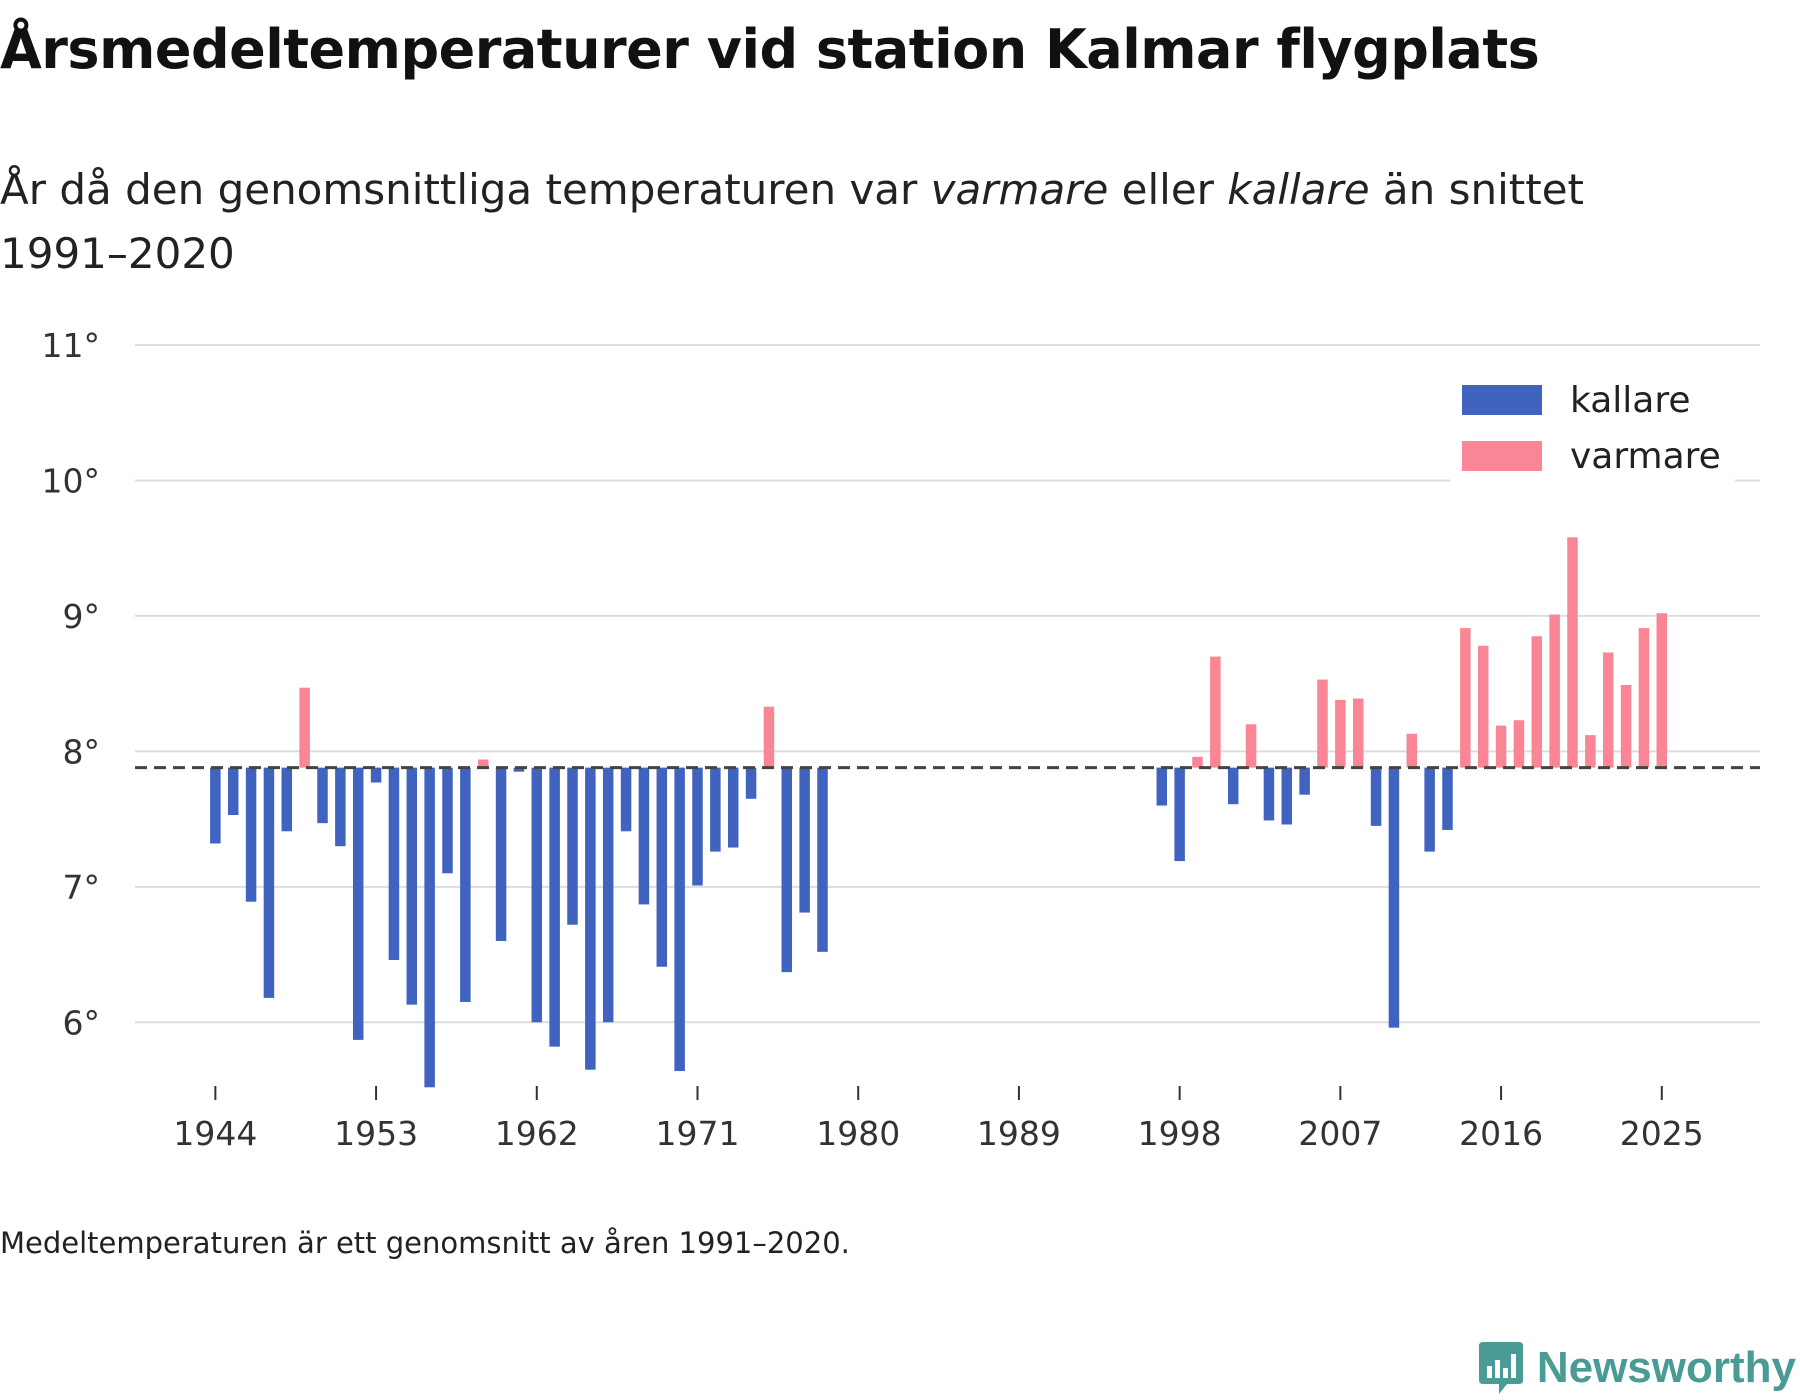 The height and width of the screenshot is (1400, 1800). I want to click on x-tick-label: 1944, so click(215, 1133).